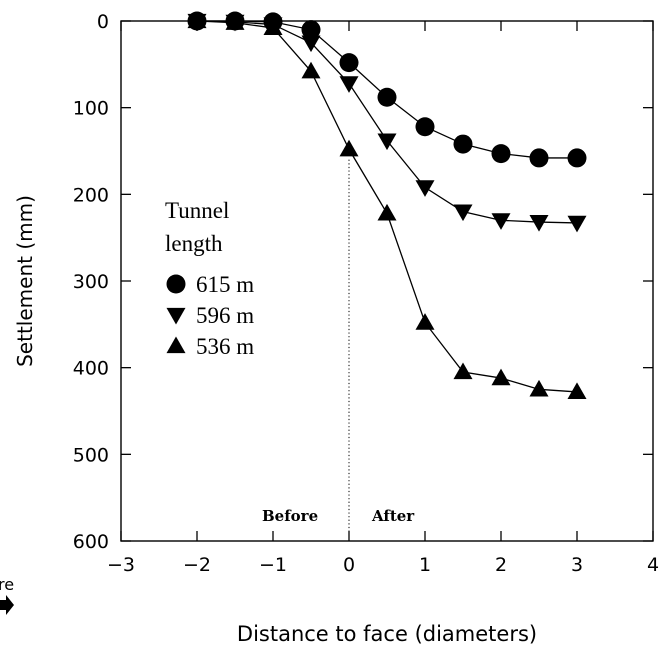  What do you see at coordinates (225, 284) in the screenshot?
I see `legend-label: 615 m` at bounding box center [225, 284].